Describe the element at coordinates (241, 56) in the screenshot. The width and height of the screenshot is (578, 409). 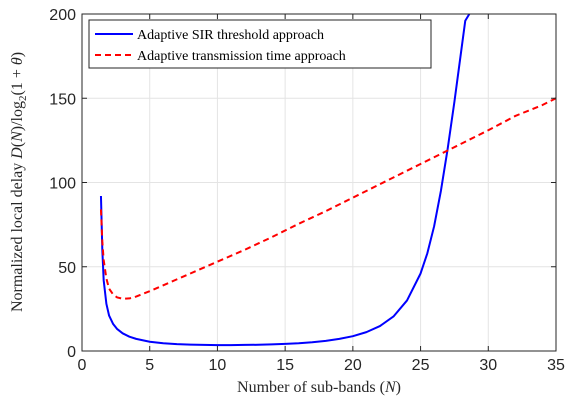
I see `legend-label-2: Adaptive transmission time approach` at that location.